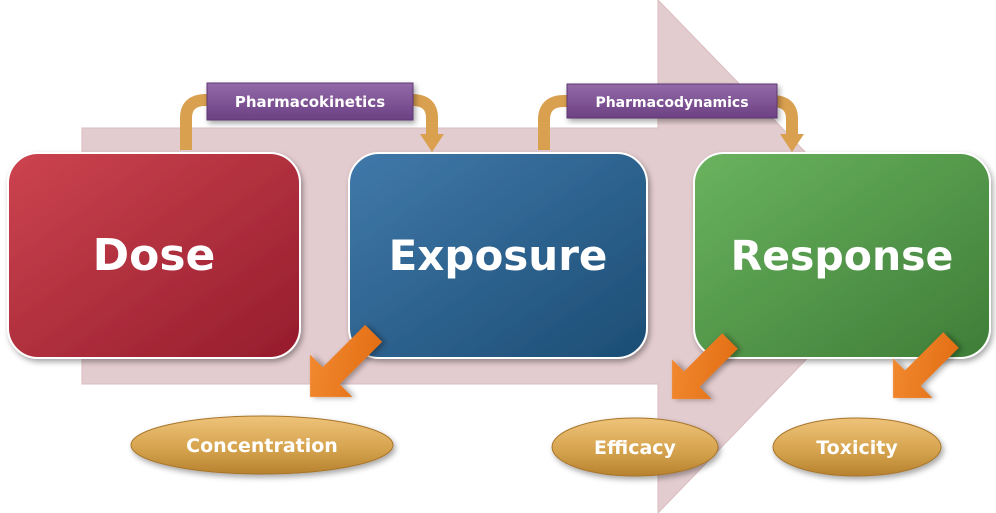 This screenshot has width=996, height=513. What do you see at coordinates (926, 365) in the screenshot?
I see `toxicity-pointer-arrow` at bounding box center [926, 365].